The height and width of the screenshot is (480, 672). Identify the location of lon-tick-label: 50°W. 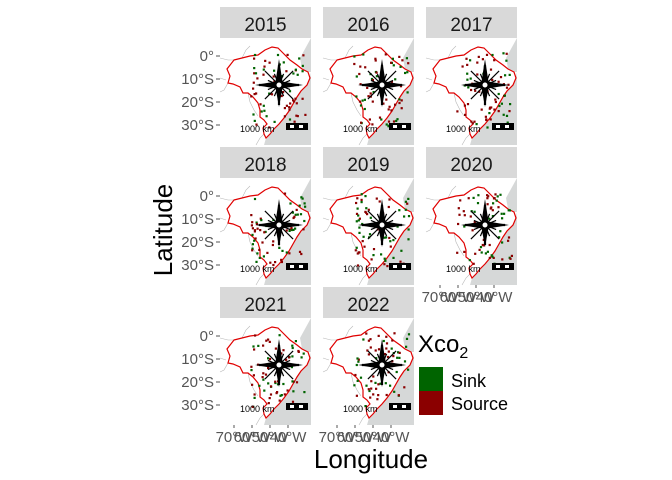
(271, 437).